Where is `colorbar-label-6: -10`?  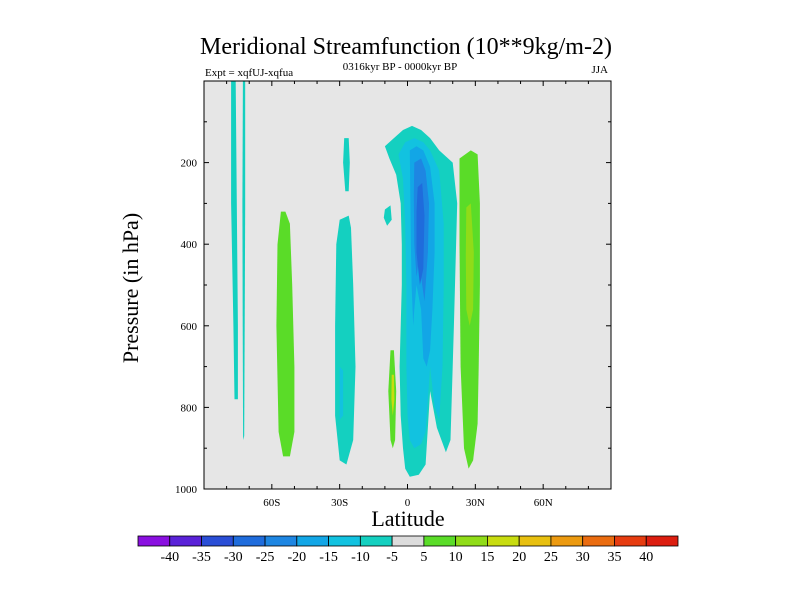 colorbar-label-6: -10 is located at coordinates (360, 557).